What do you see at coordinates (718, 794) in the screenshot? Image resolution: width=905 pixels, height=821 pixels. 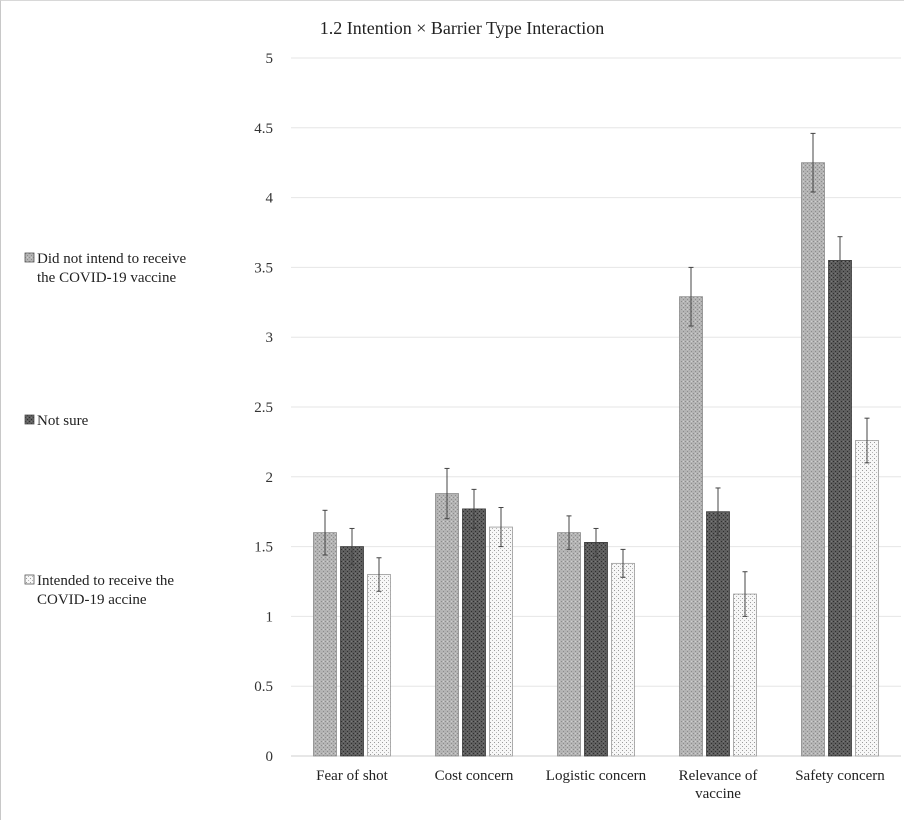 I see `x-tick-label: vaccine` at bounding box center [718, 794].